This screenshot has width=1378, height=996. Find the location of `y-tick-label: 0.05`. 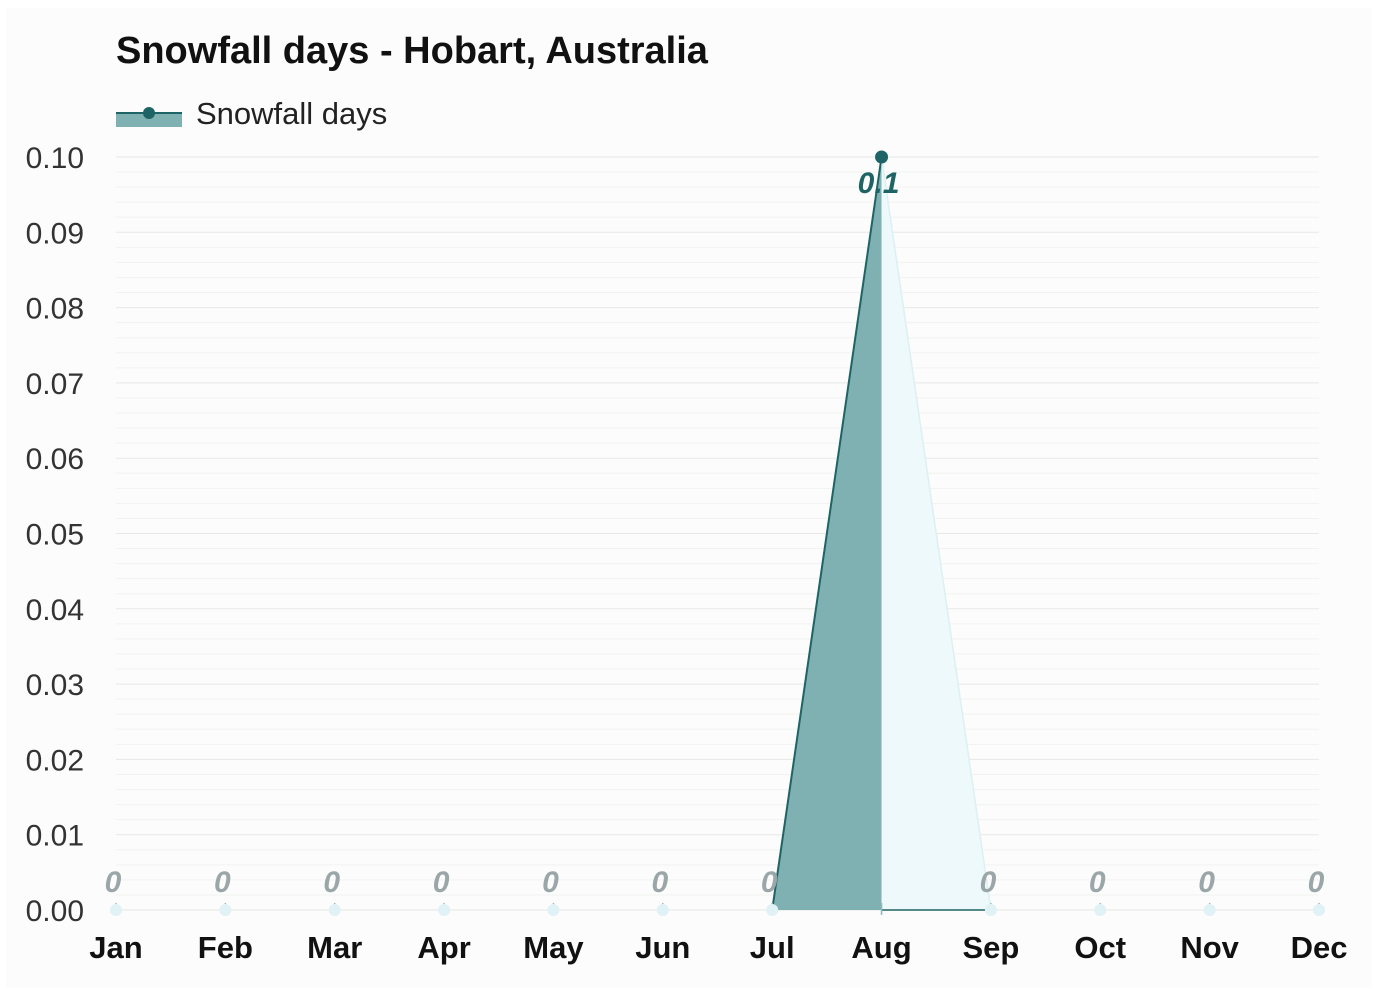

y-tick-label: 0.05 is located at coordinates (55, 535).